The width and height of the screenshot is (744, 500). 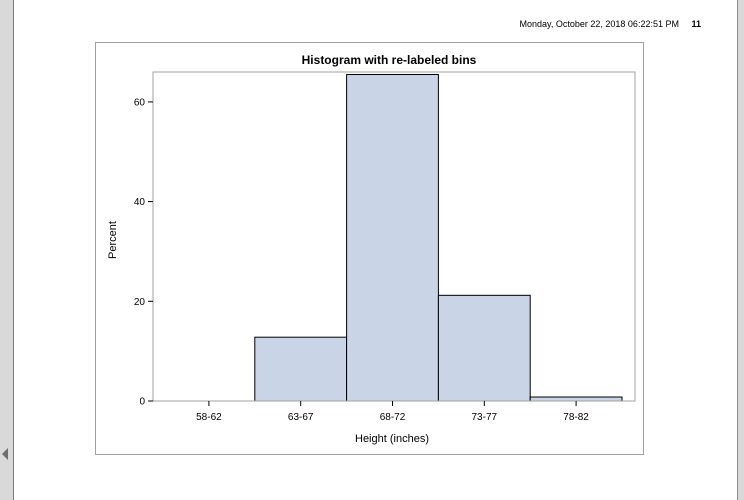 I want to click on x-tick-label: 68-72, so click(x=393, y=417).